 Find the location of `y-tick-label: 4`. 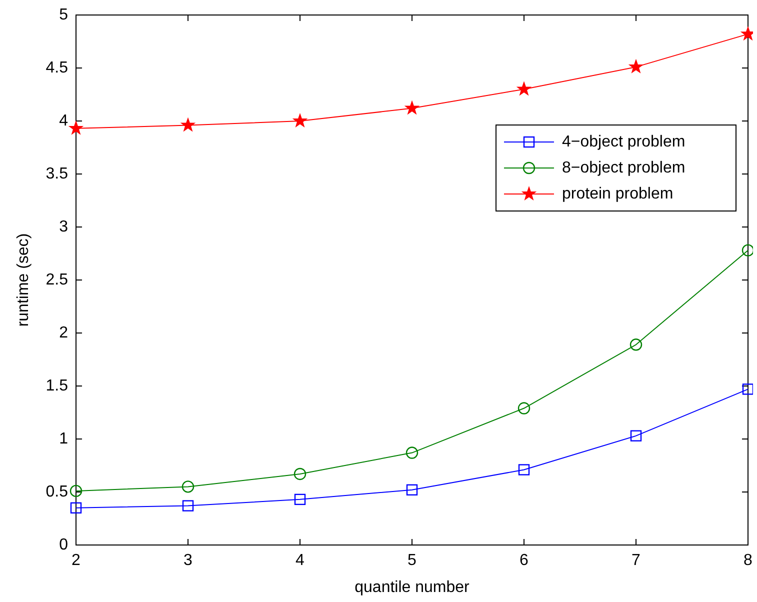

y-tick-label: 4 is located at coordinates (63, 121).